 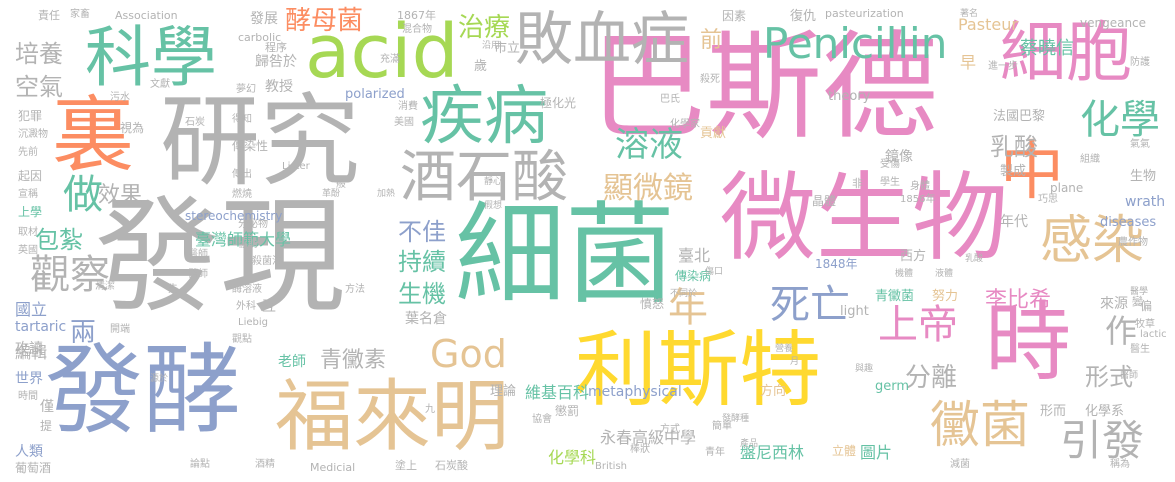 I want to click on word-physician-2: 醫師, so click(x=198, y=274).